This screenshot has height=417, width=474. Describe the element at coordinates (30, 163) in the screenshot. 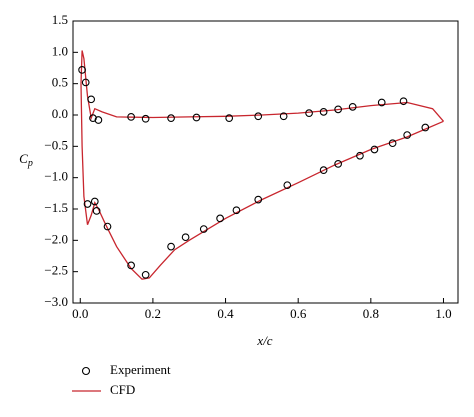

I see `y-axis-label-sub: p` at that location.